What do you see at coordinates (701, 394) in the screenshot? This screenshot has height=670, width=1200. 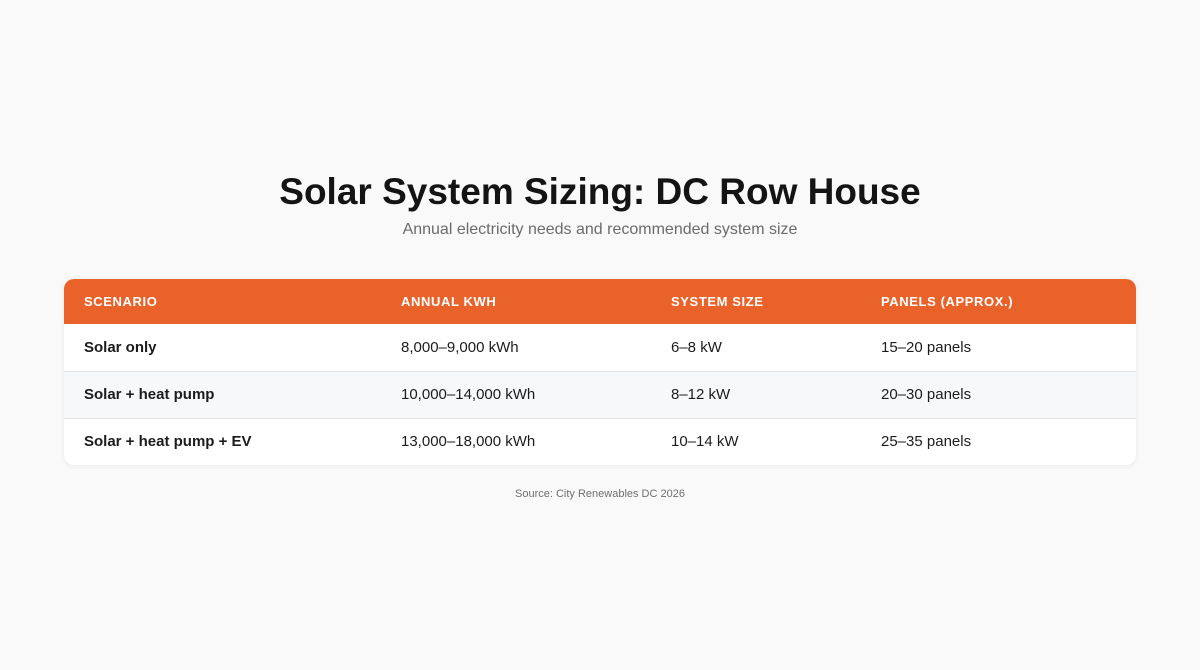 I see `cell-system-size: 8–12 kW` at bounding box center [701, 394].